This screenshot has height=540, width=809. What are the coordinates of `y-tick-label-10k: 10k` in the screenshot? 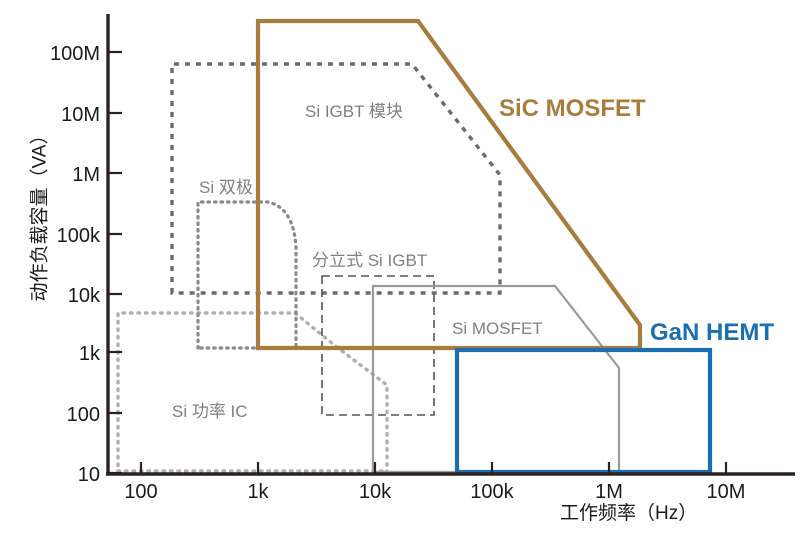 It's located at (84, 296).